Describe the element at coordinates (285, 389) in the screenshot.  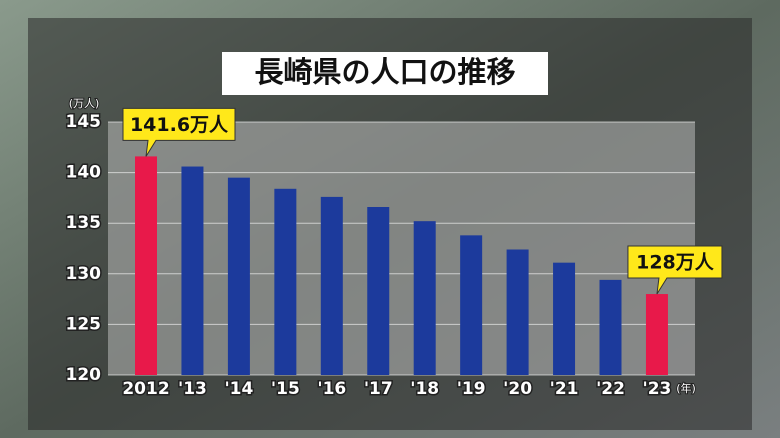
I see `x-tick-label: '15` at that location.